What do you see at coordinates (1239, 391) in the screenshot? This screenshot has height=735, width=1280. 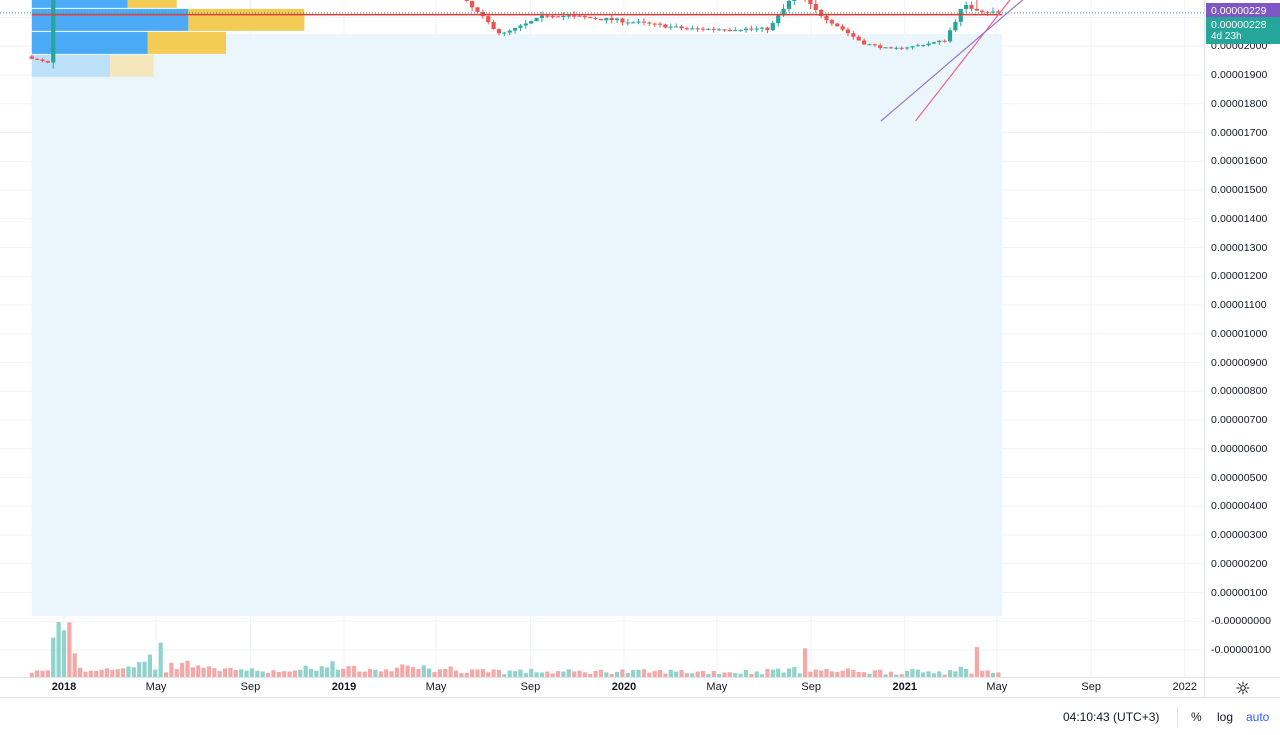 I see `price-tick-label: 0.00000800` at bounding box center [1239, 391].